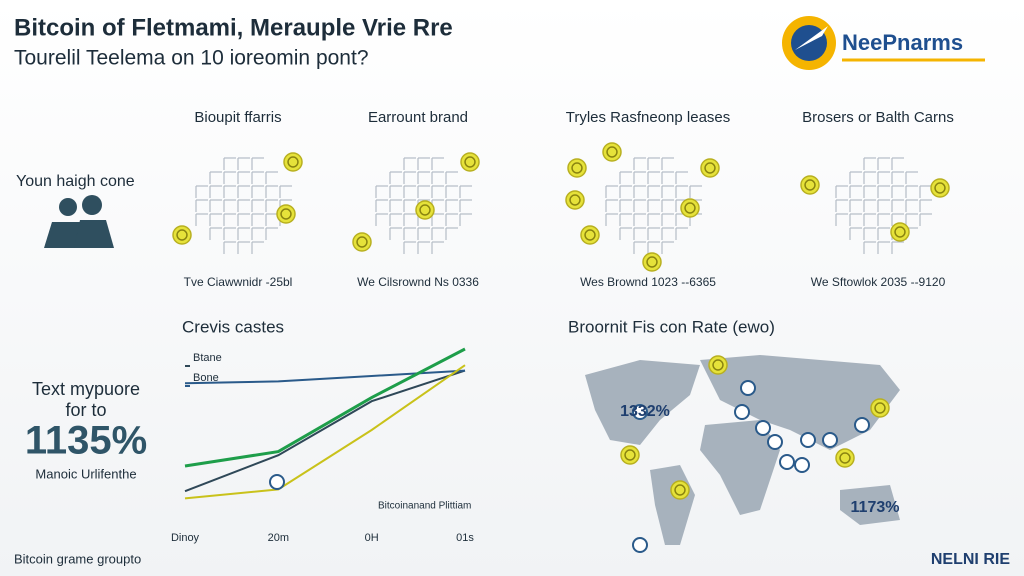  I want to click on logo-swoosh, so click(811, 38).